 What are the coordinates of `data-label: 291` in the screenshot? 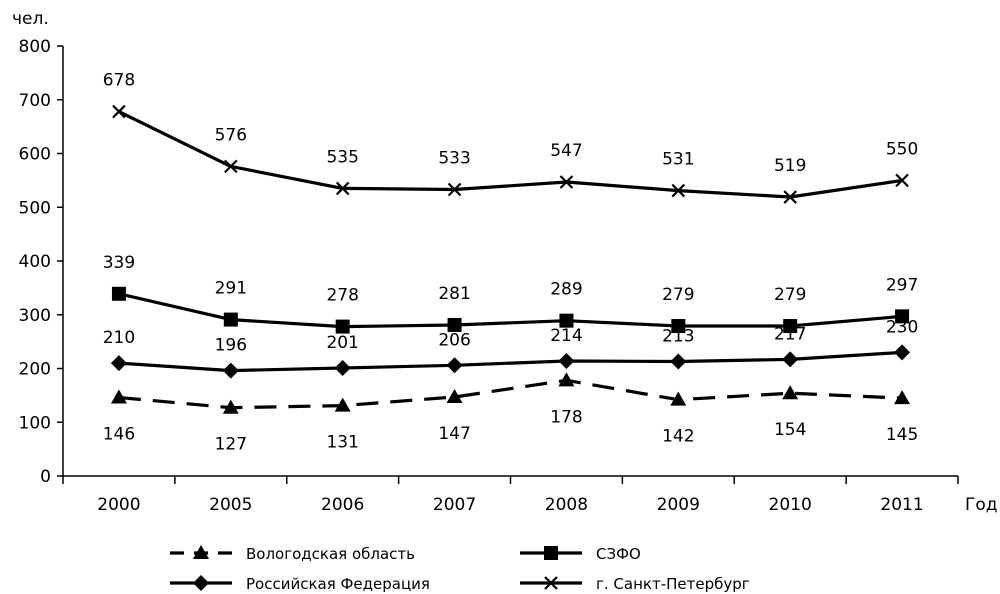 It's located at (231, 289).